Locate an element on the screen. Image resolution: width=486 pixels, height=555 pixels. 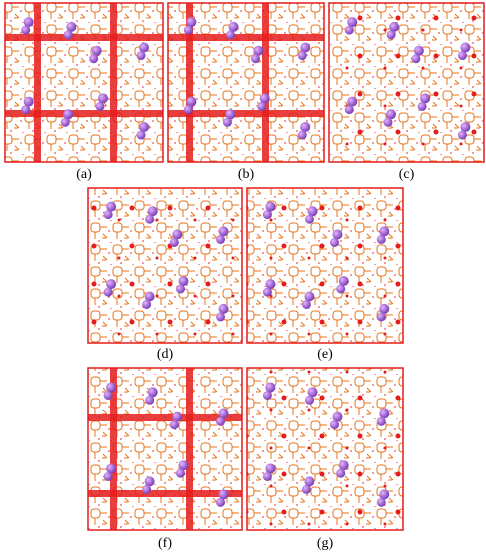
panel-label: (a) is located at coordinates (84, 174).